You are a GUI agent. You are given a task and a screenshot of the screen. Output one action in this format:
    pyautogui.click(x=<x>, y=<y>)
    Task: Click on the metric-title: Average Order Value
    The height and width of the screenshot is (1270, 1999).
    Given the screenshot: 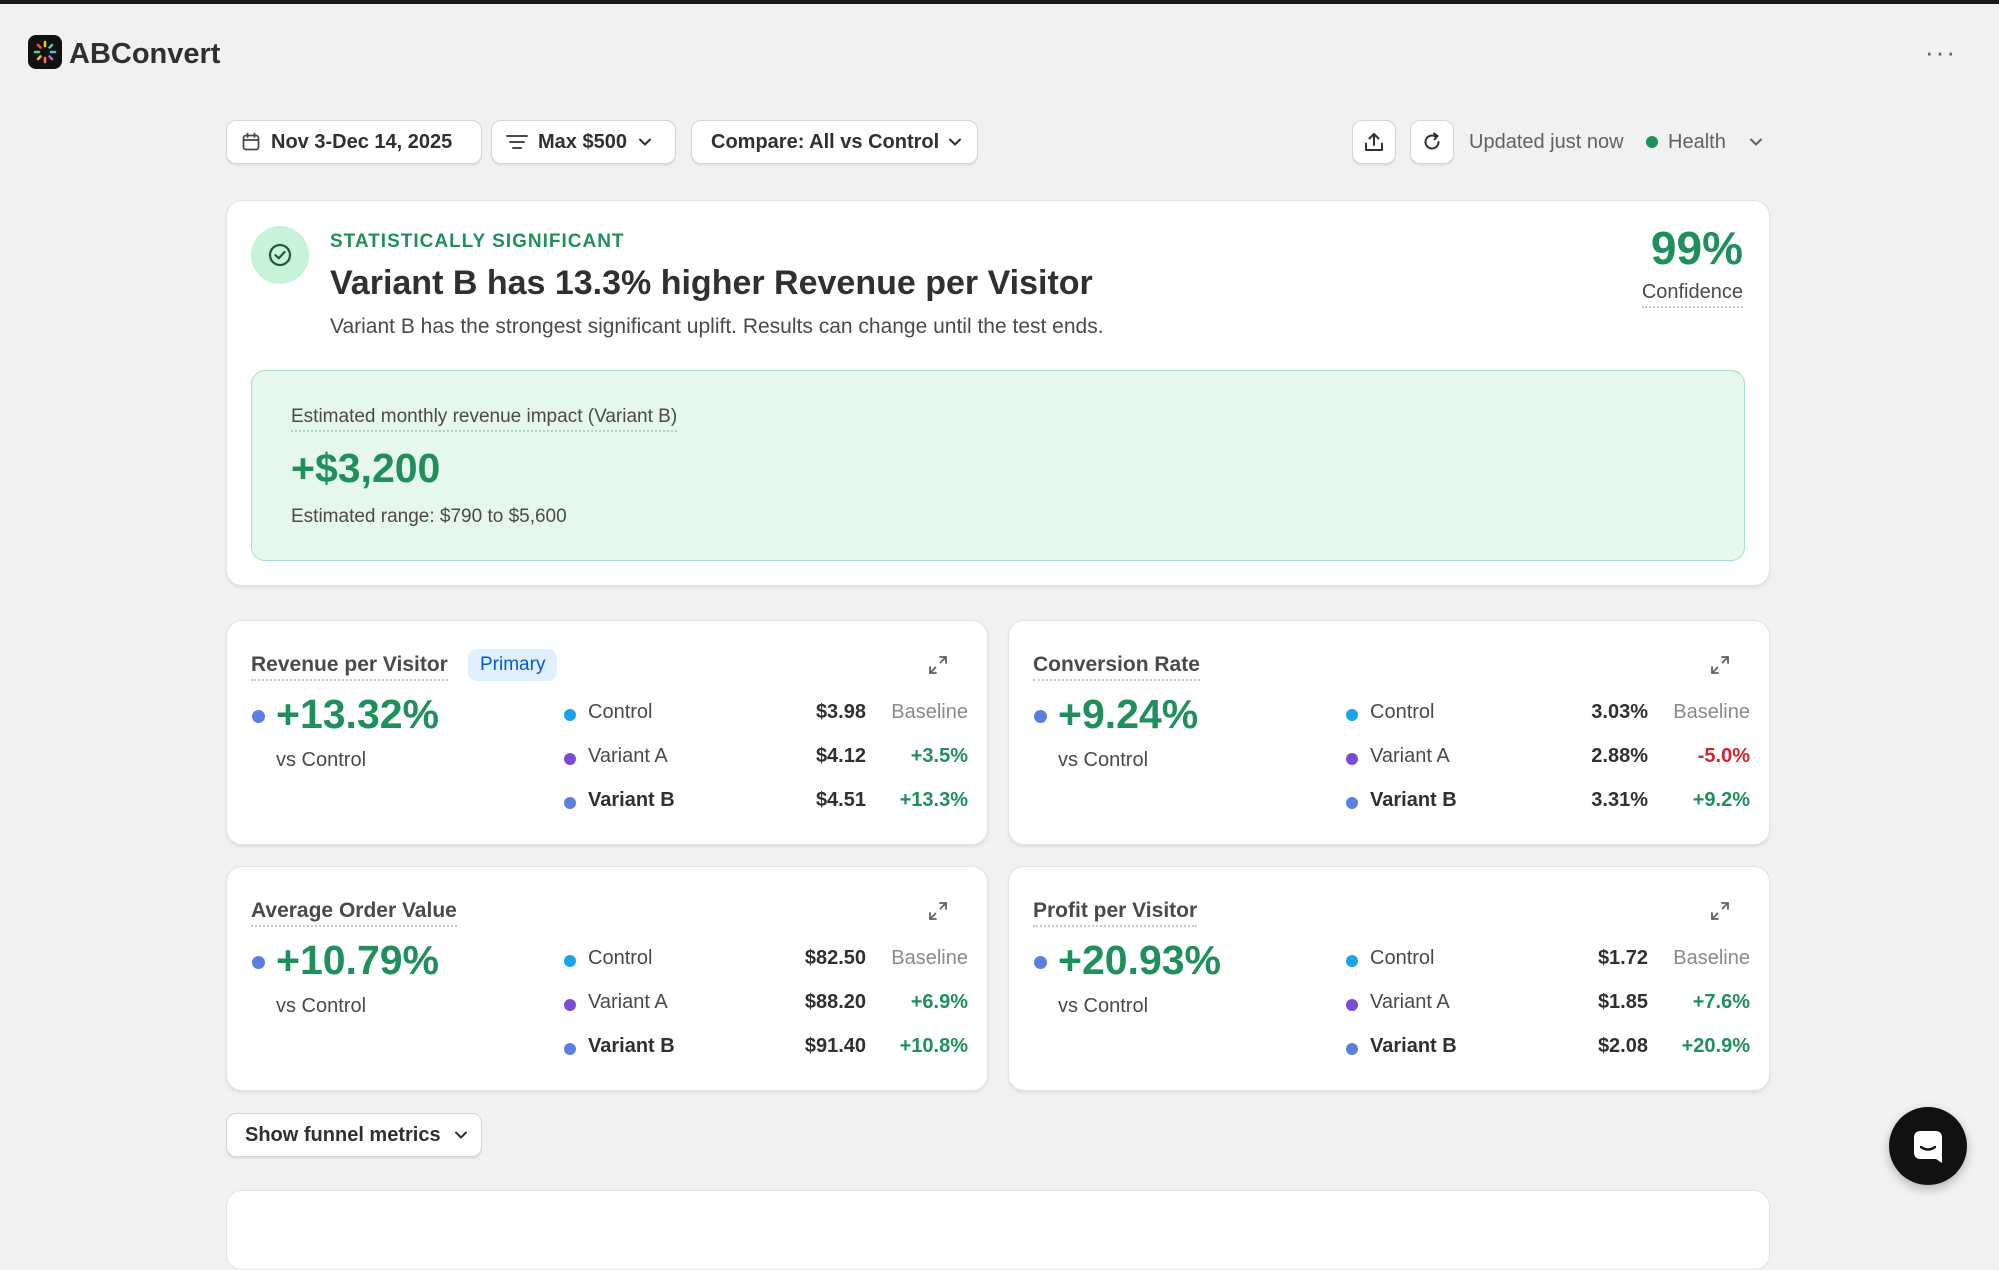 What is the action you would take?
    pyautogui.click(x=354, y=913)
    